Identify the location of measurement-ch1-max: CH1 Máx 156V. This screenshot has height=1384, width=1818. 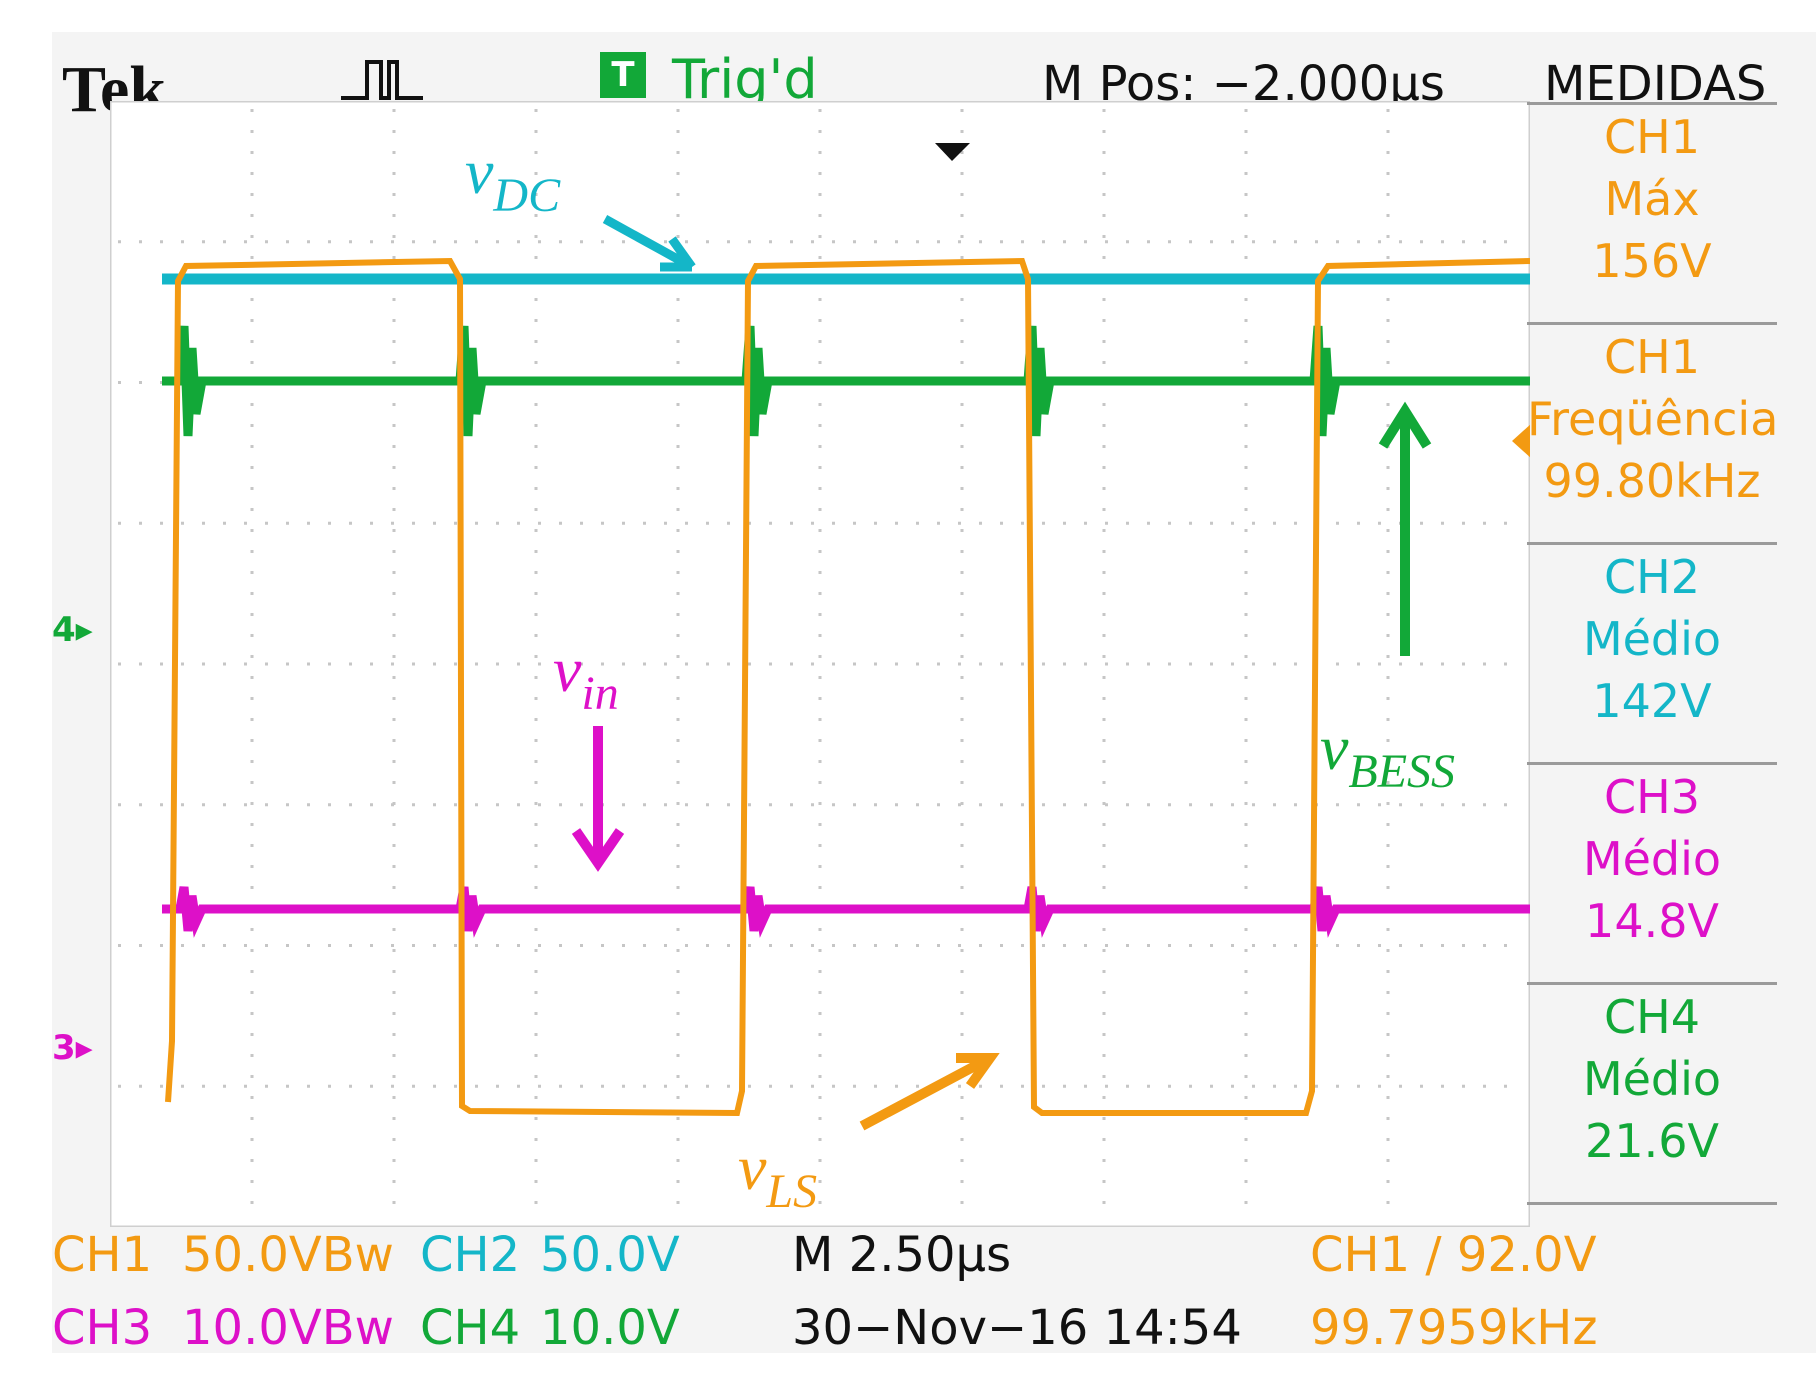
(1652, 199).